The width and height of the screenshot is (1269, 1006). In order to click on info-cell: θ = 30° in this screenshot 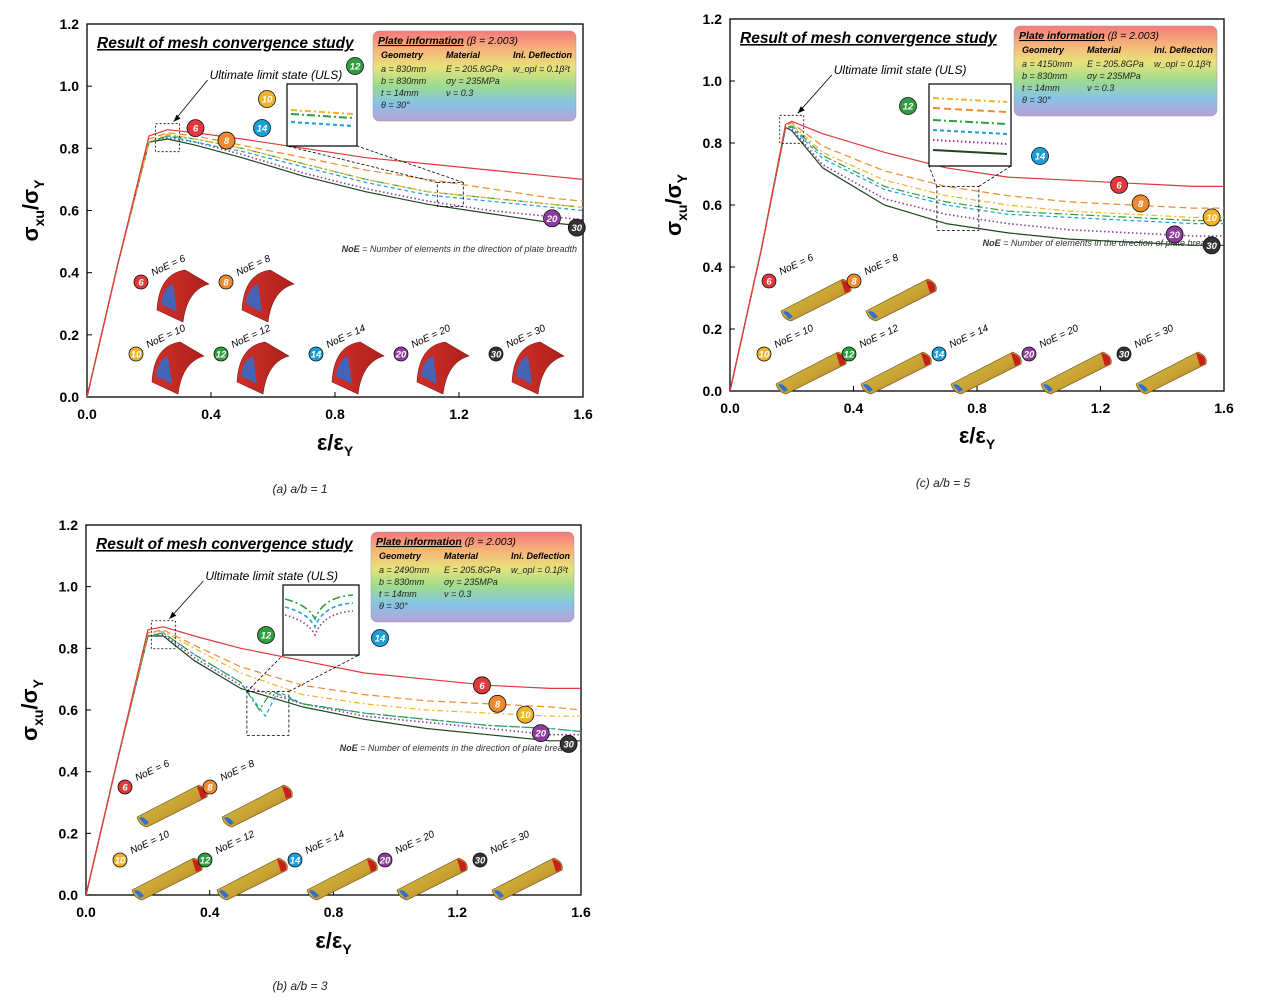, I will do `click(1036, 100)`.